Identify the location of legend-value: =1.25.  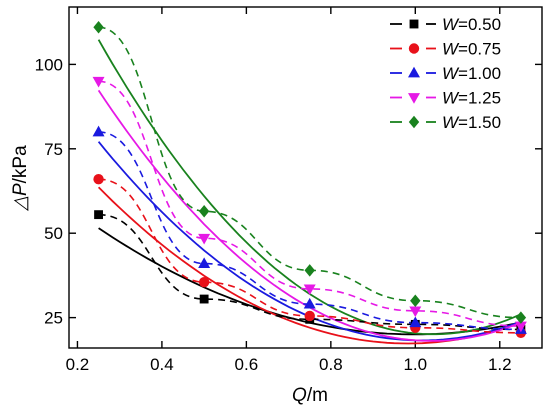
(479, 98).